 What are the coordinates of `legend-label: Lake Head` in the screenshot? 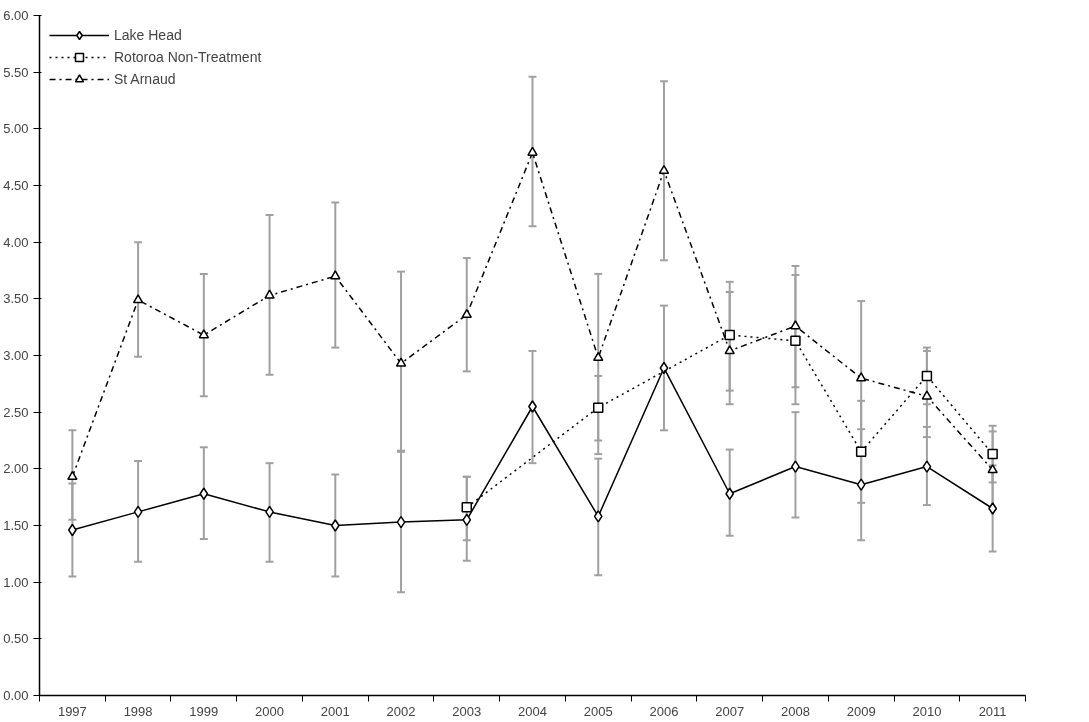 It's located at (148, 35).